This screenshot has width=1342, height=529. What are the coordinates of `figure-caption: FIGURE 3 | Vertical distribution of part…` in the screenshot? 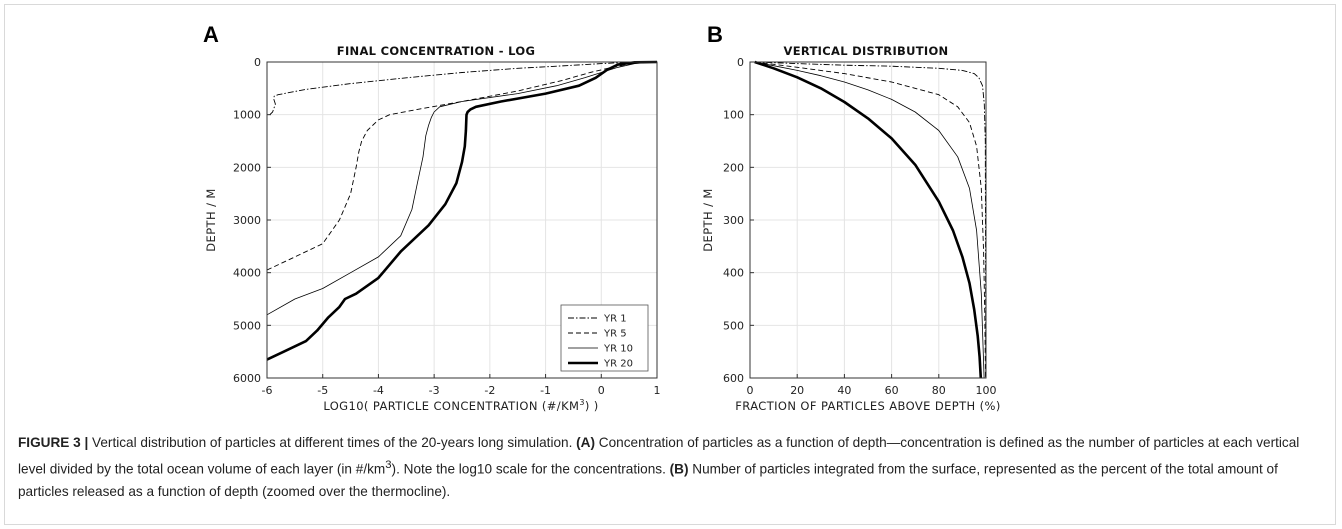 It's located at (671, 467).